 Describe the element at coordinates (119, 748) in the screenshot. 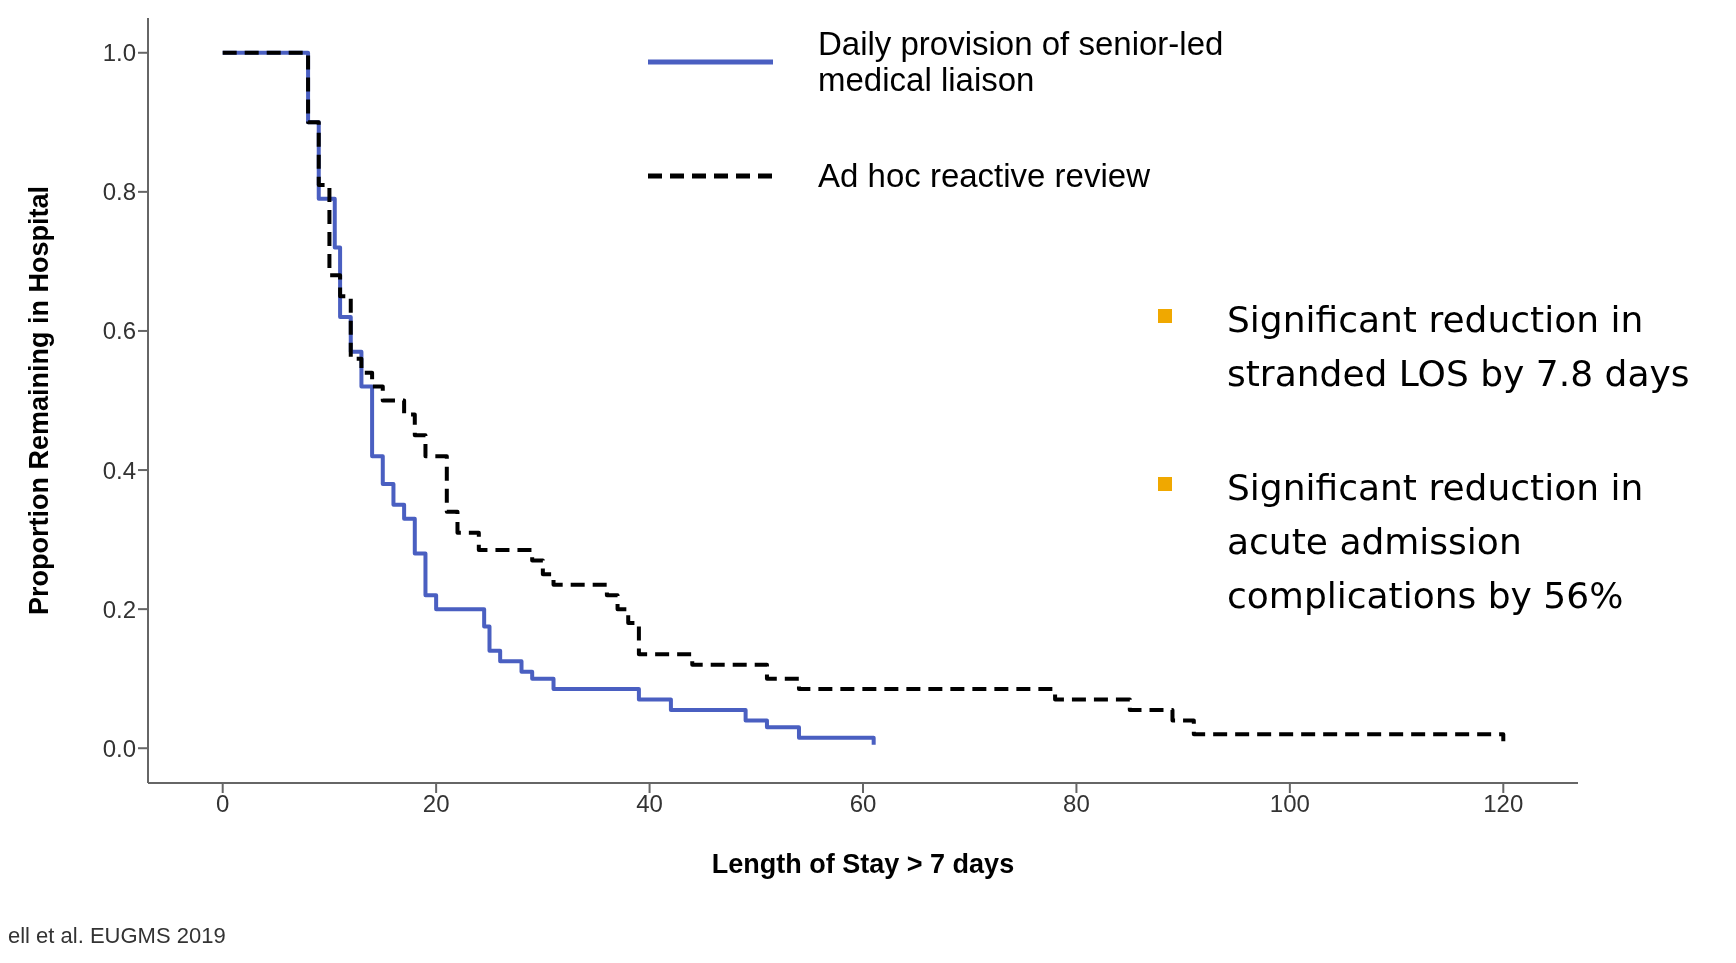

I see `y-tick-label: 0.0` at that location.